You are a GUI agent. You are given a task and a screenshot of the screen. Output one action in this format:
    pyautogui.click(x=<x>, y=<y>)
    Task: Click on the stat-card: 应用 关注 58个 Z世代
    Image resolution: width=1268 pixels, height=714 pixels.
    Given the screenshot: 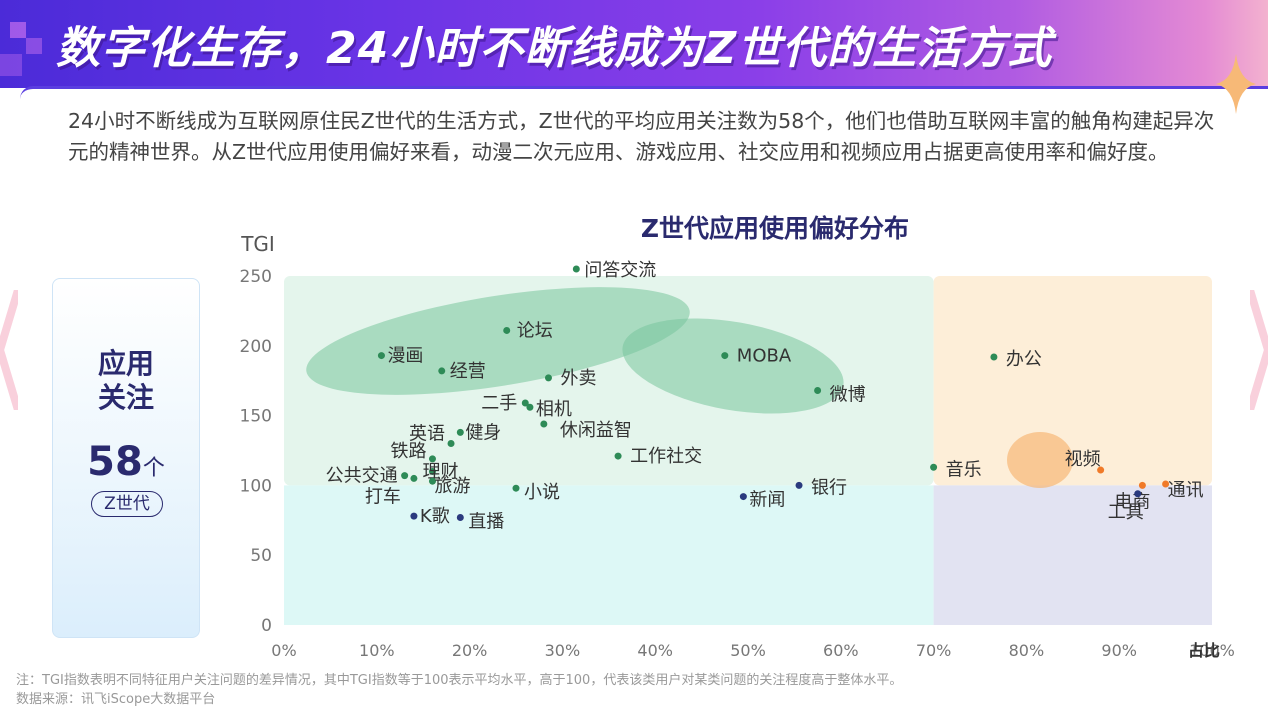 What is the action you would take?
    pyautogui.click(x=126, y=458)
    